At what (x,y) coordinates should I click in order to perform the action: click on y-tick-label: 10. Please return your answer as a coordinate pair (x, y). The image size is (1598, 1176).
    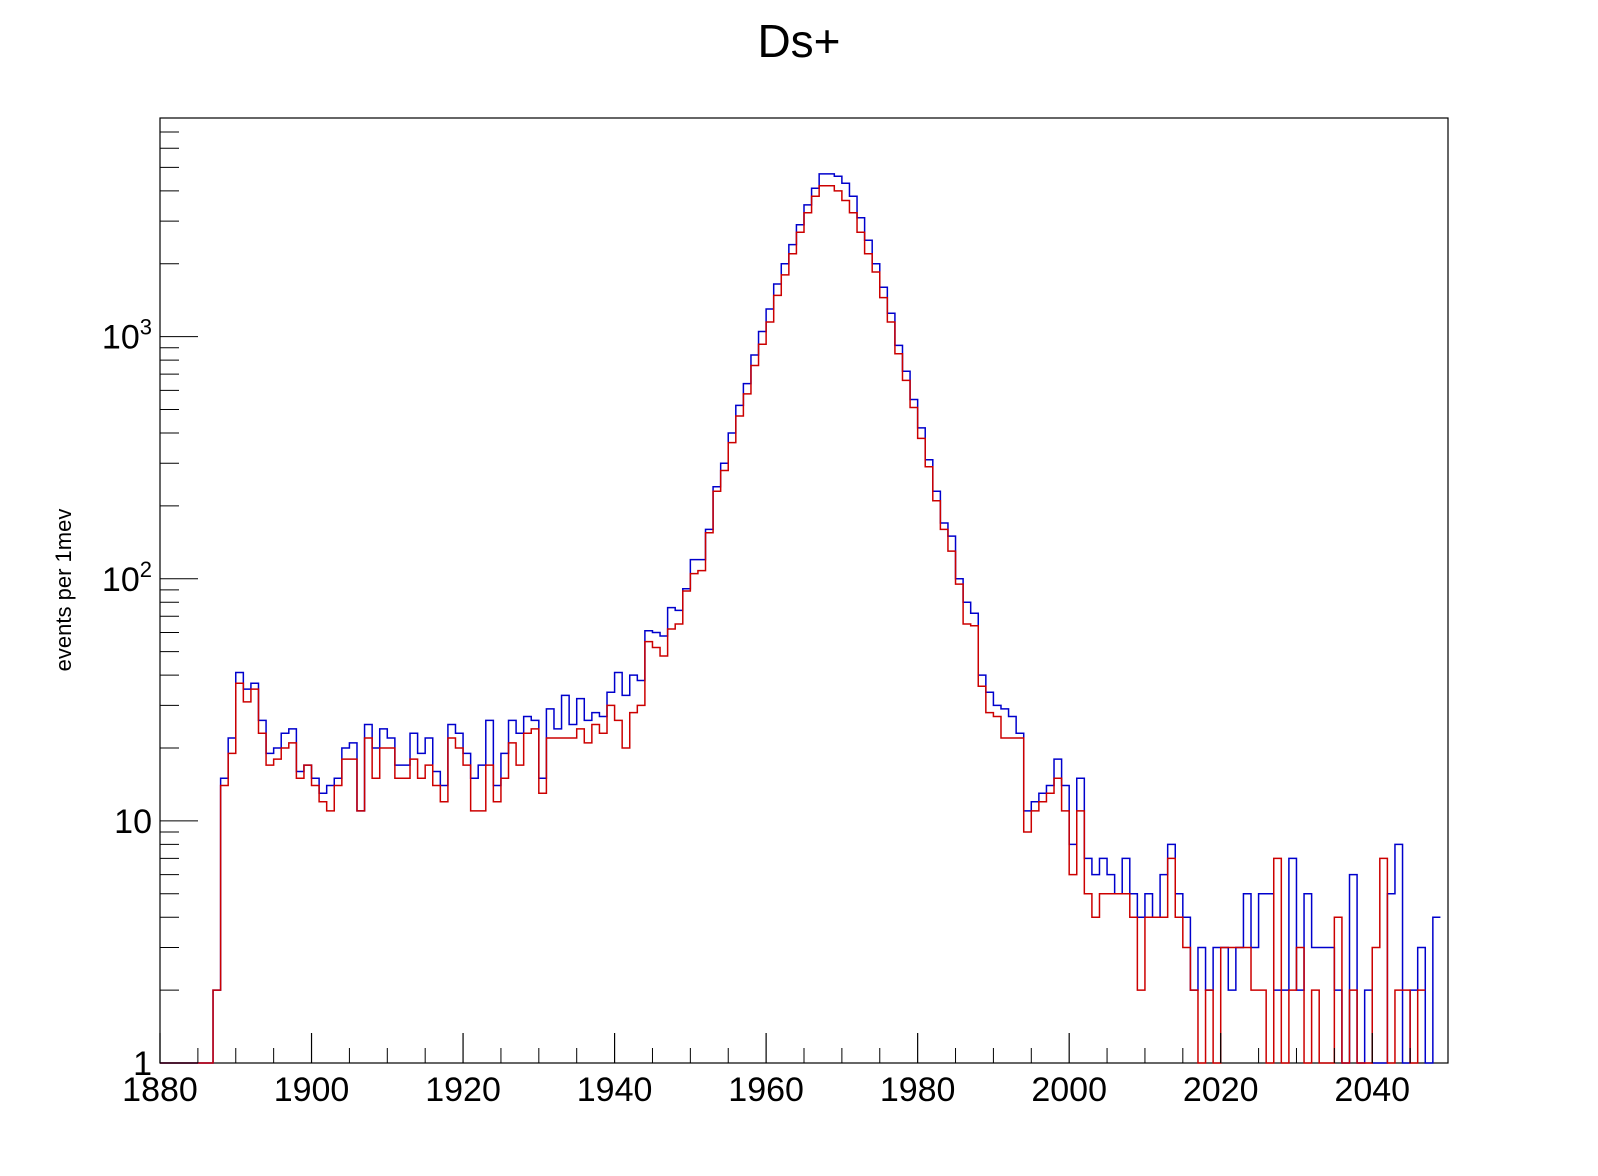
    Looking at the image, I should click on (133, 822).